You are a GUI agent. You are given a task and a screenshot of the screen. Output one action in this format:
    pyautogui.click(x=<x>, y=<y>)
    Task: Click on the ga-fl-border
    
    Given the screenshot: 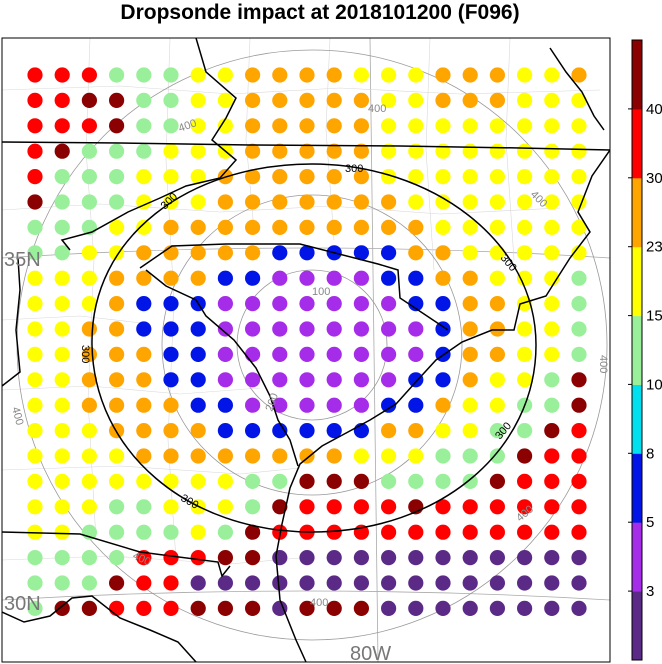 What is the action you would take?
    pyautogui.click(x=116, y=554)
    